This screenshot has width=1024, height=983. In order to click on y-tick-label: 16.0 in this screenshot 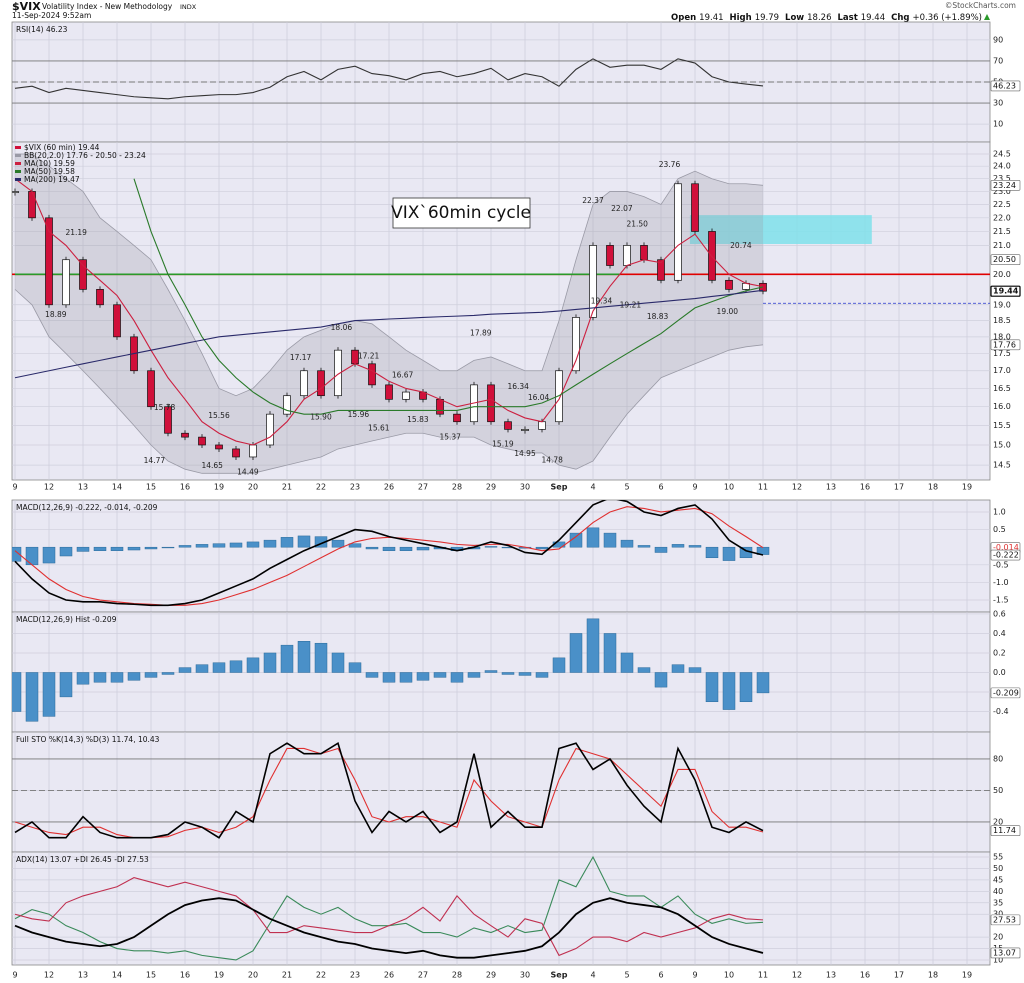, I will do `click(1002, 406)`.